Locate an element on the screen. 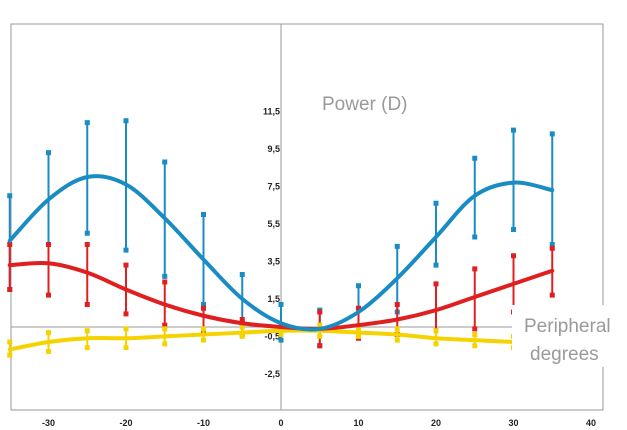 The height and width of the screenshot is (430, 627). y-tick-label: -0,5 is located at coordinates (272, 336).